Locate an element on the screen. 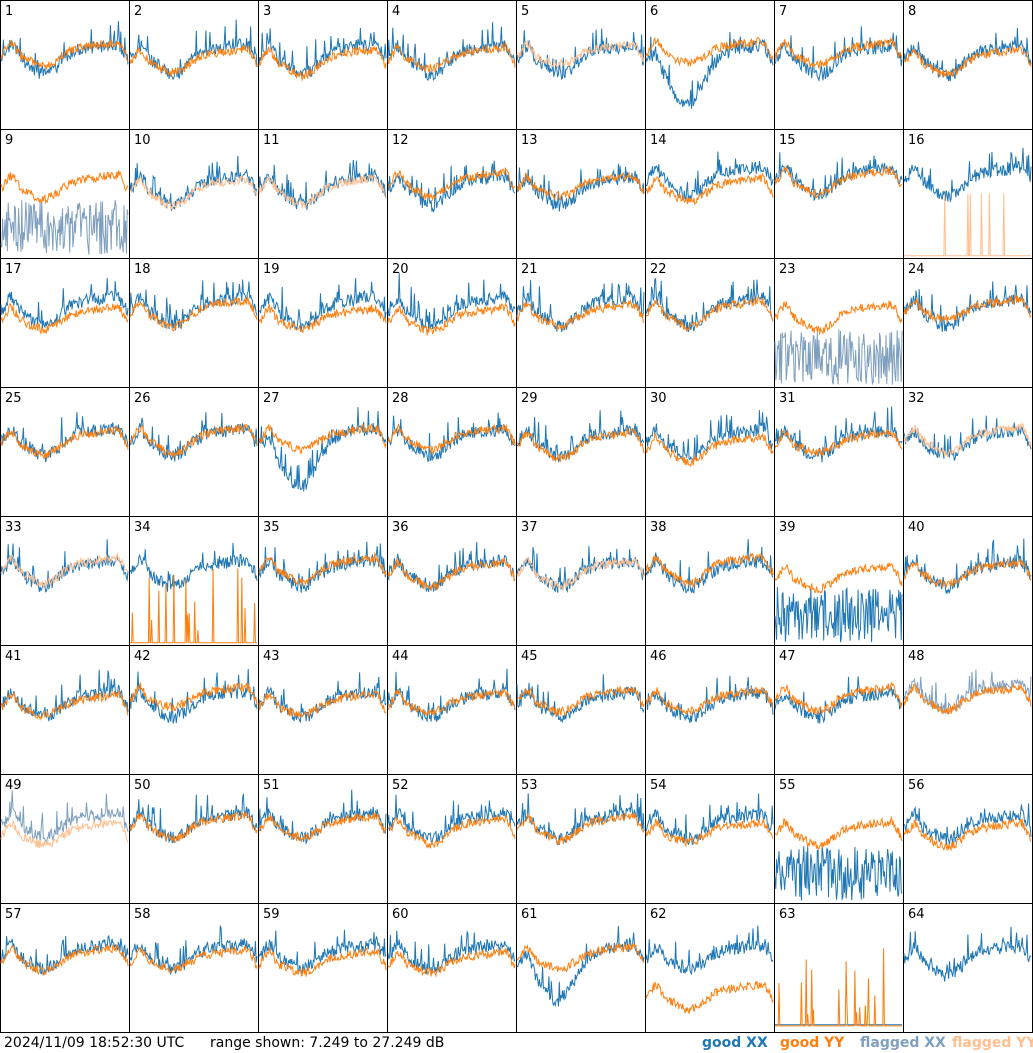 The image size is (1033, 1053). panel-18: 18 is located at coordinates (194, 323).